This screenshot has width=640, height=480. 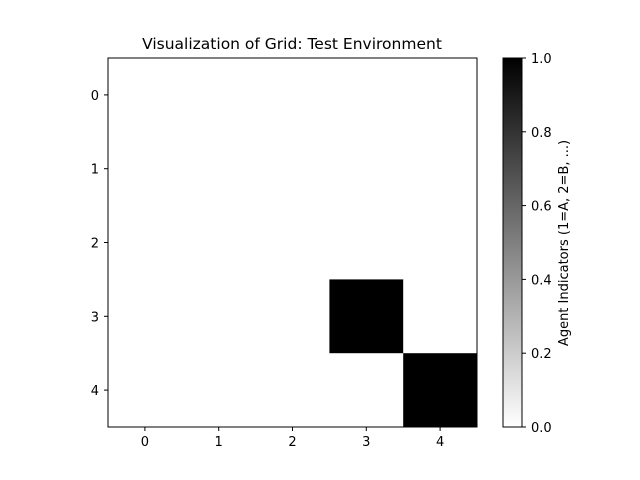 I want to click on heatmap-cell-r3-c3, so click(x=366, y=316).